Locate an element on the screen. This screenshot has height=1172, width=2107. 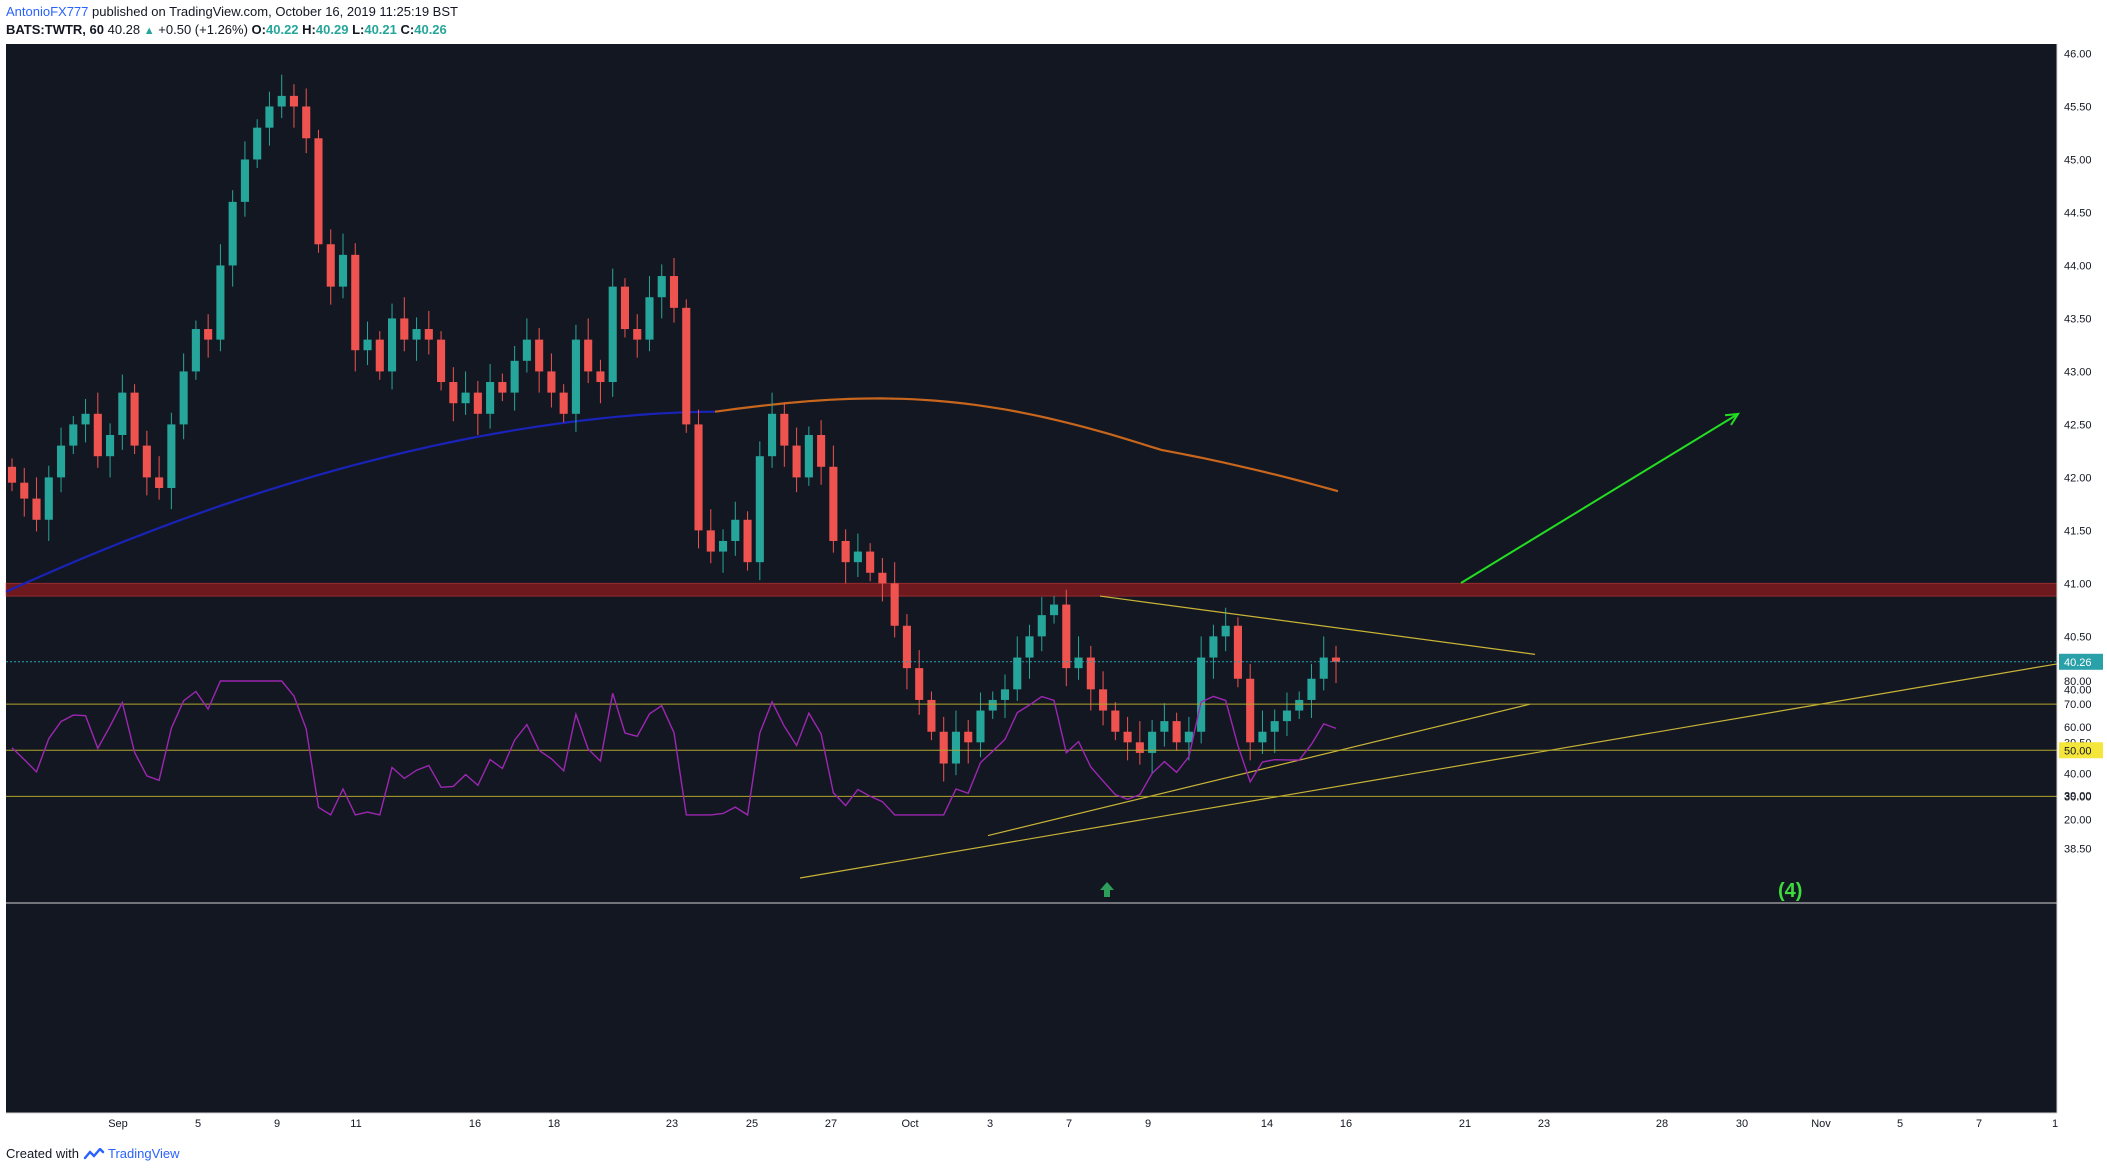
tradingview-logo: TradingView is located at coordinates (131, 1153).